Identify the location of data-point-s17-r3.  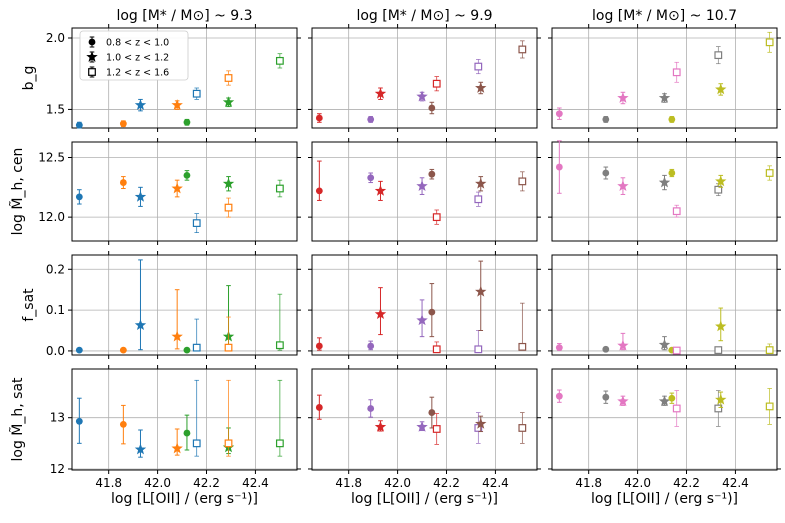
(522, 428).